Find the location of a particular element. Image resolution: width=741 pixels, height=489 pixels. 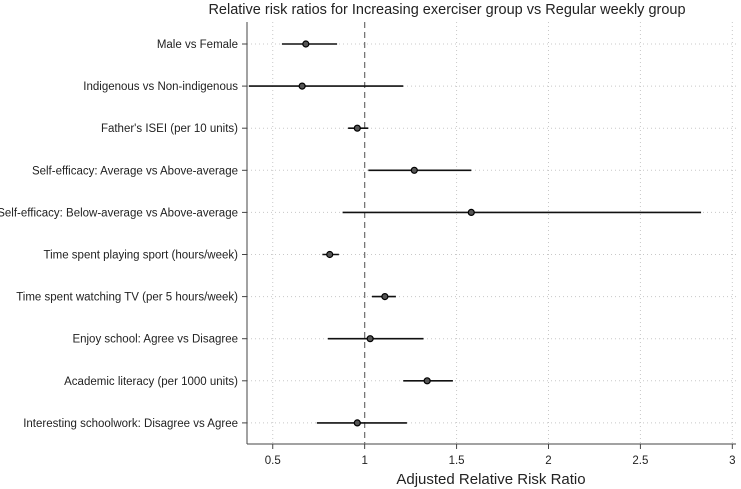

y-tick-label: Male vs Female is located at coordinates (197, 45).